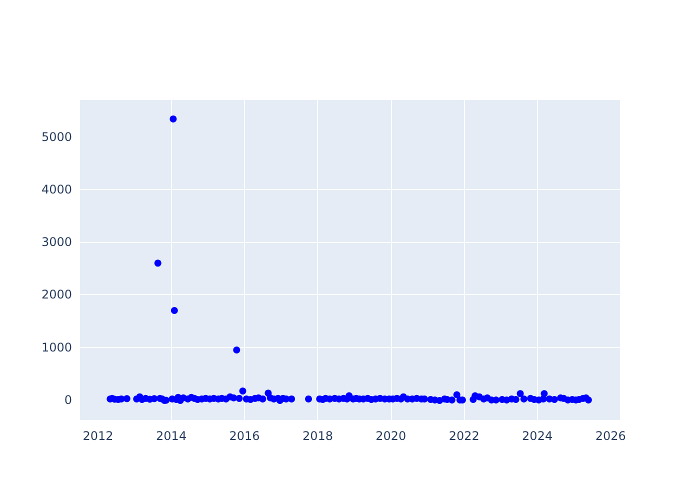 This screenshot has width=700, height=500. I want to click on y-tick-label: 5000, so click(56, 137).